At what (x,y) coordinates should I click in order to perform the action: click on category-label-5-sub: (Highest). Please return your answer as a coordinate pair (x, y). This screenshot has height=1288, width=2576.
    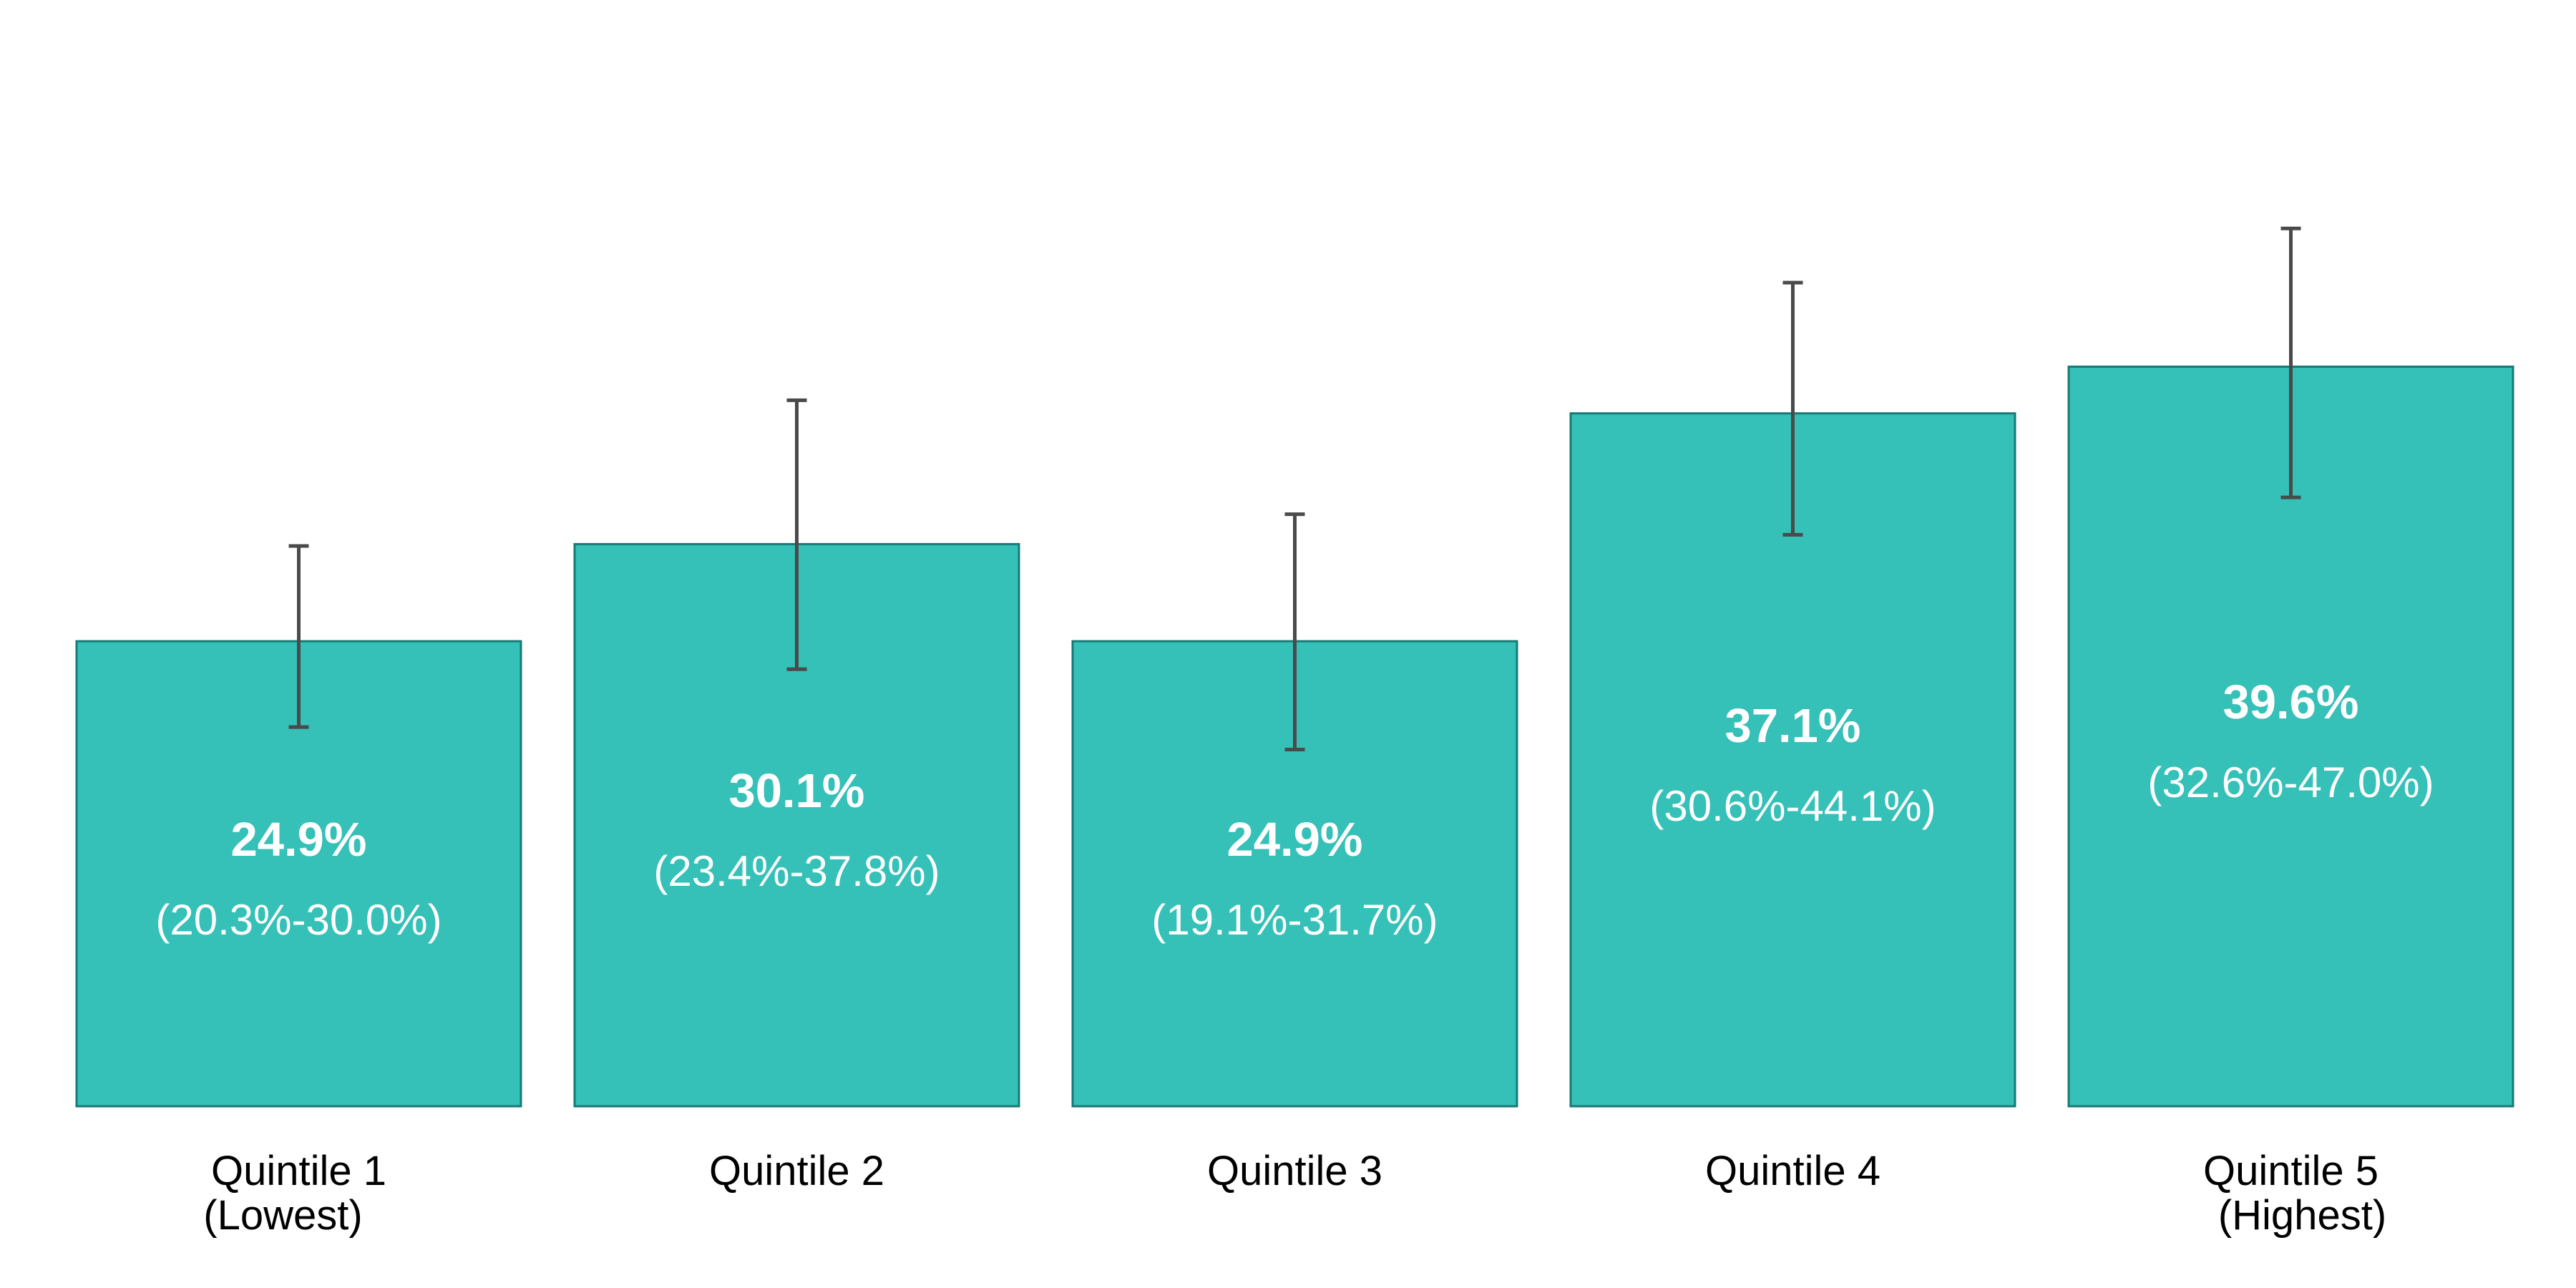
    Looking at the image, I should click on (2302, 1215).